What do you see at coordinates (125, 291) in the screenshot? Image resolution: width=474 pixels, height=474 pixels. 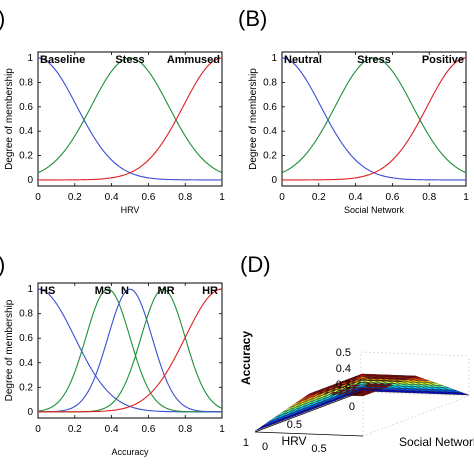 I see `mf-label: N` at bounding box center [125, 291].